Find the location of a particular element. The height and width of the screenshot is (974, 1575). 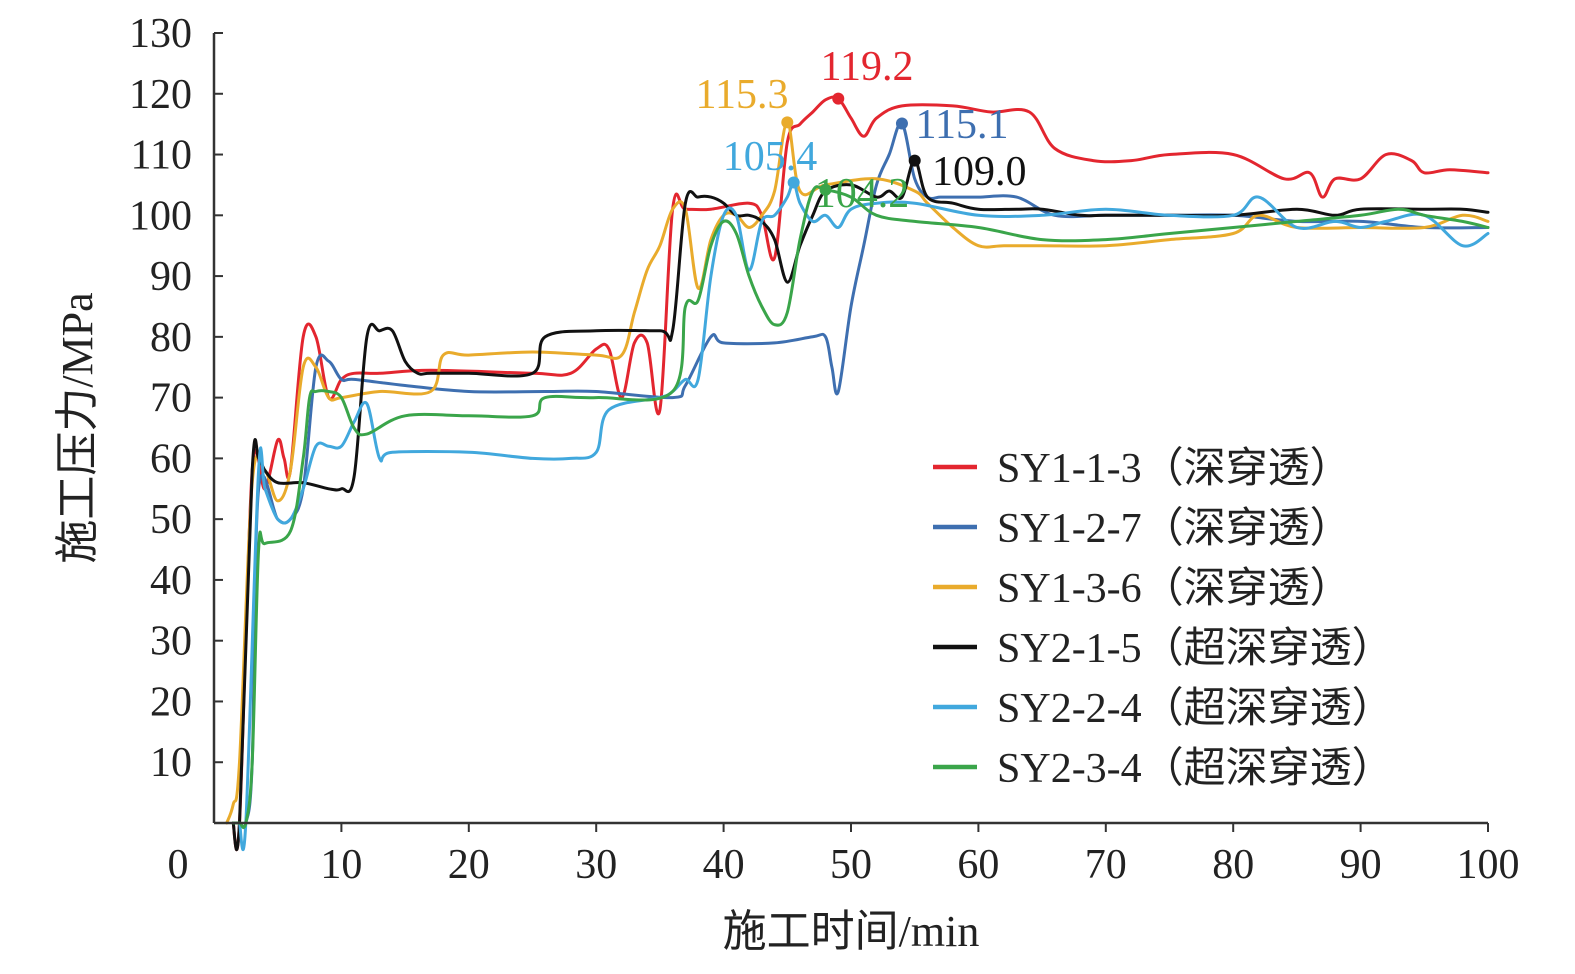

legend-label: SY1-3-6（深穿透） is located at coordinates (1174, 588).